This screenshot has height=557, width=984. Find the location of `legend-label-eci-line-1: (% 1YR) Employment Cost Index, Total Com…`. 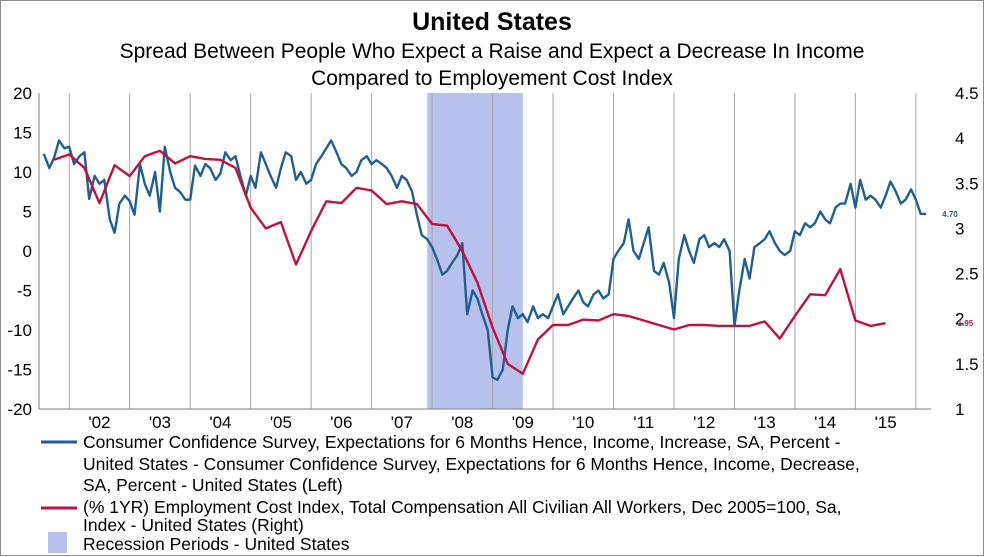

legend-label-eci-line-1: (% 1YR) Employment Cost Index, Total Com… is located at coordinates (462, 507).